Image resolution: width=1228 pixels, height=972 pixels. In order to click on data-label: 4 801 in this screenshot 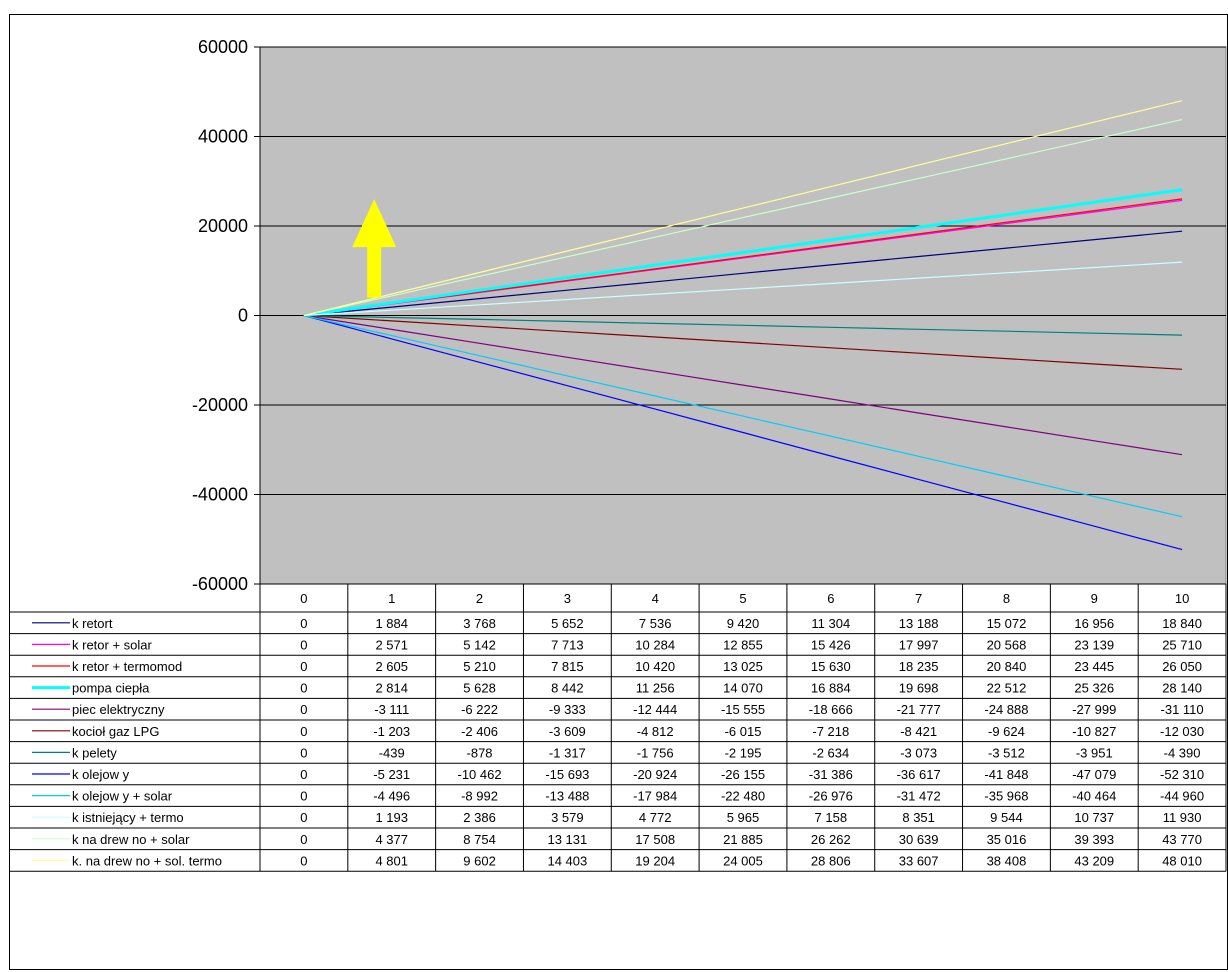, I will do `click(391, 860)`.